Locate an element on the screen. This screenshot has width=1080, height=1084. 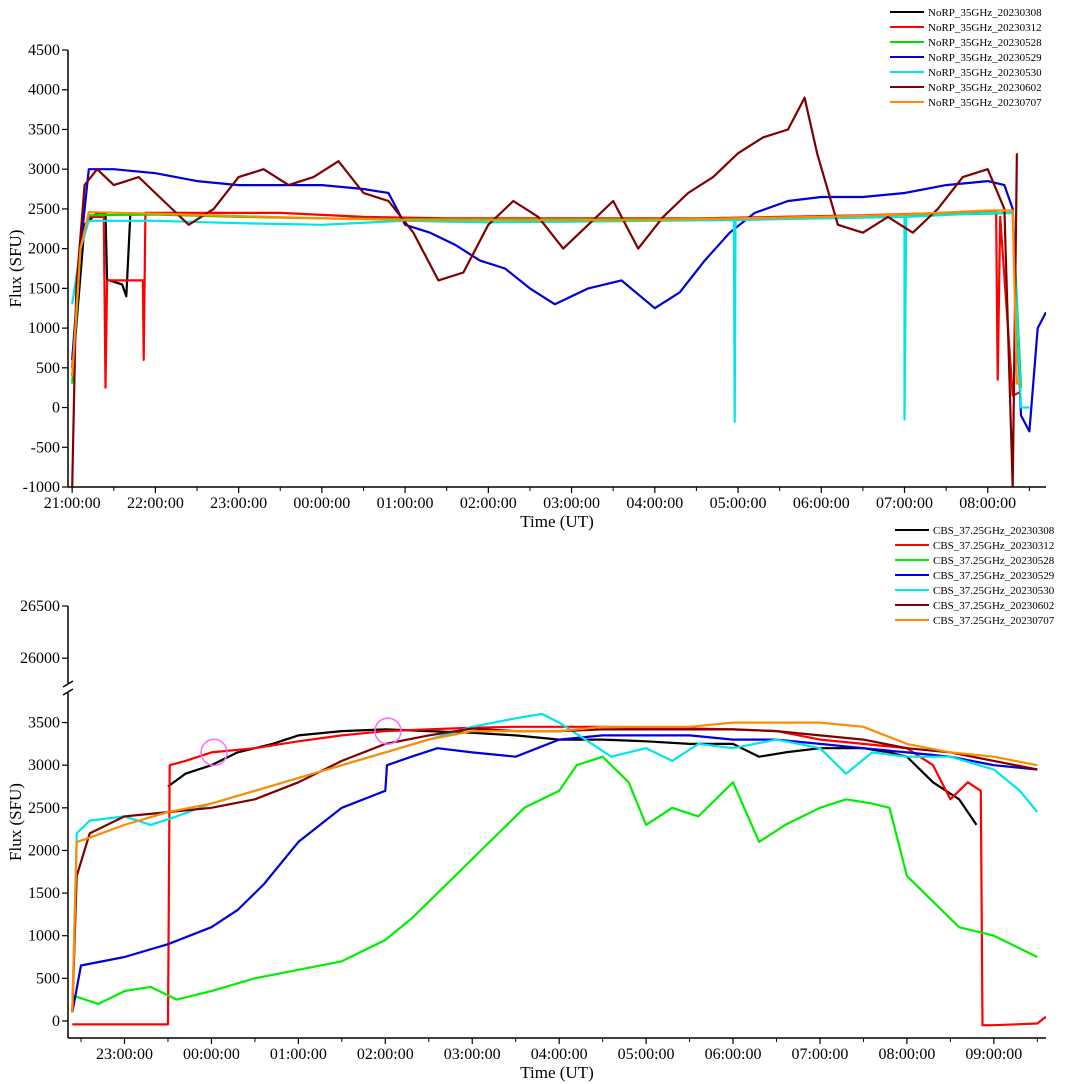
y-tick-label: 4500 is located at coordinates (44, 50).